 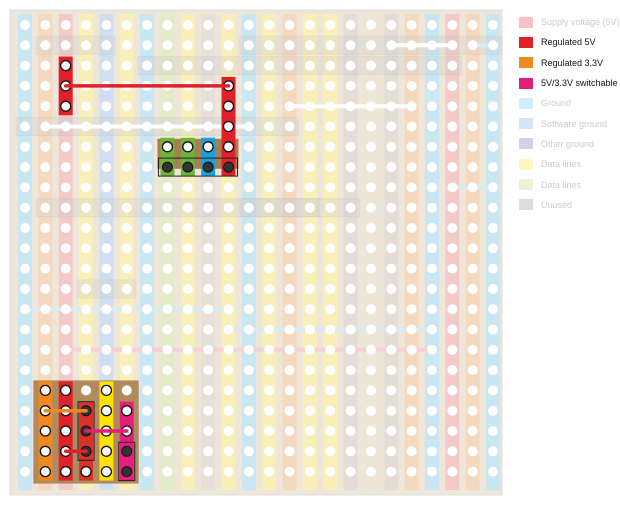 I want to click on legend-label: Ground, so click(x=556, y=103).